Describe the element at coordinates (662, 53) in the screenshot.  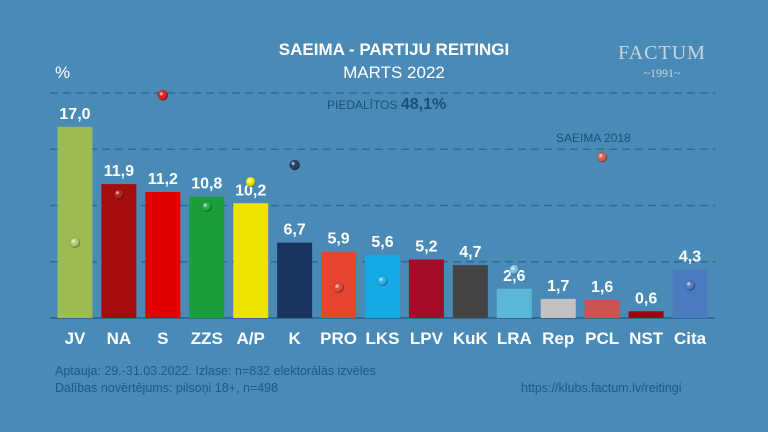
I see `factum-logo: FACTUM` at that location.